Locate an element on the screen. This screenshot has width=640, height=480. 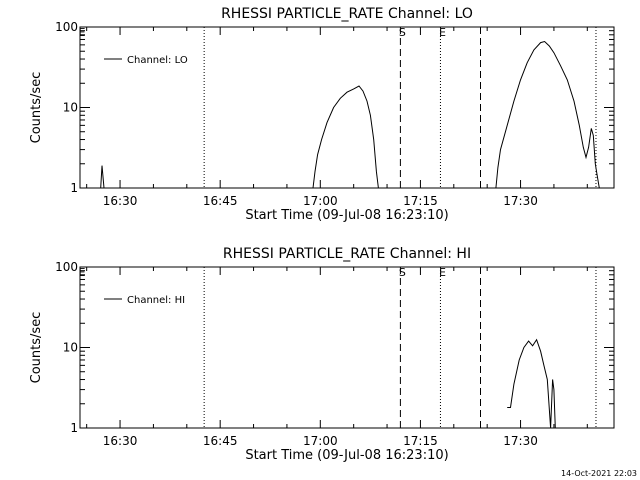
chart-title: RHESSI PARTICLE_RATE Channel: LO is located at coordinates (347, 14).